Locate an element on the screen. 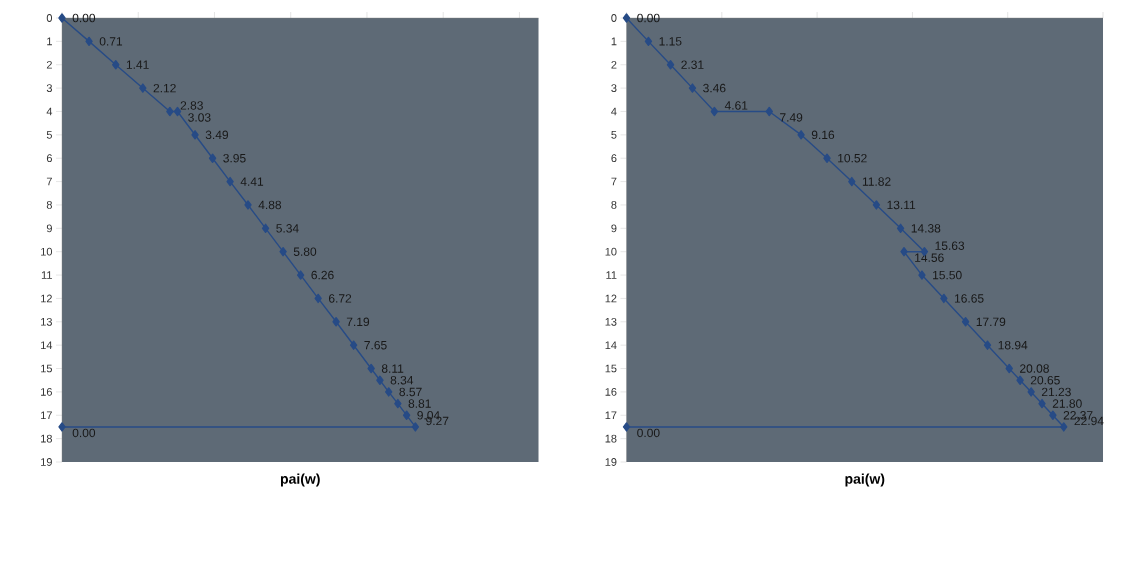 This screenshot has width=1129, height=571. data-label: 17.79 is located at coordinates (991, 322).